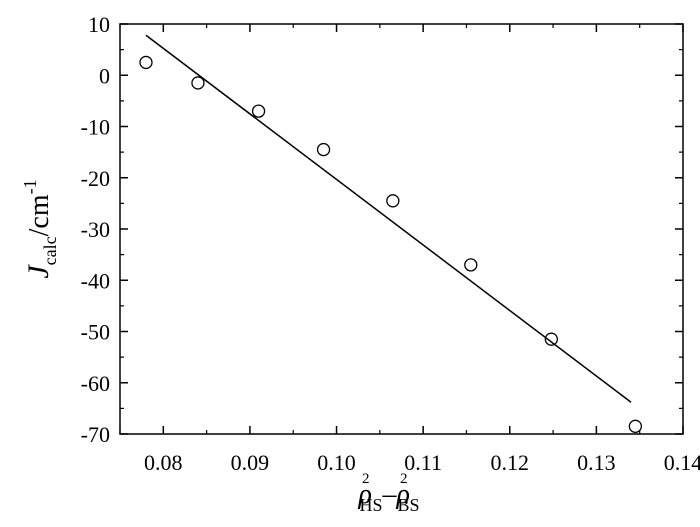  Describe the element at coordinates (404, 479) in the screenshot. I see `x-label-sup-2: 2` at that location.